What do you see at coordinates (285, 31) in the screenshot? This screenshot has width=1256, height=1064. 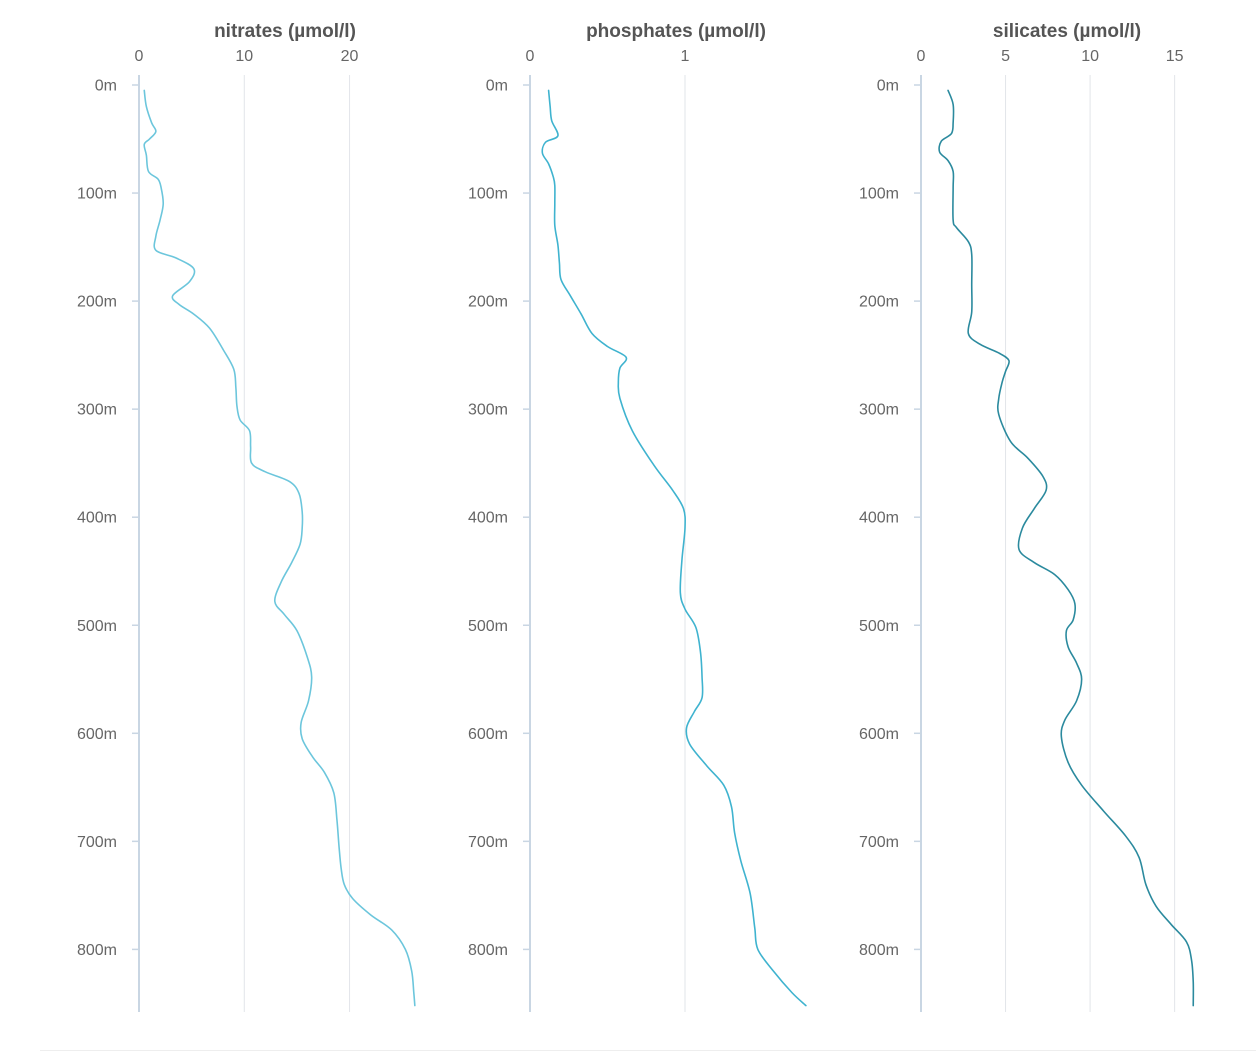 I see `panel-title: nitrates (µmol/l)` at bounding box center [285, 31].